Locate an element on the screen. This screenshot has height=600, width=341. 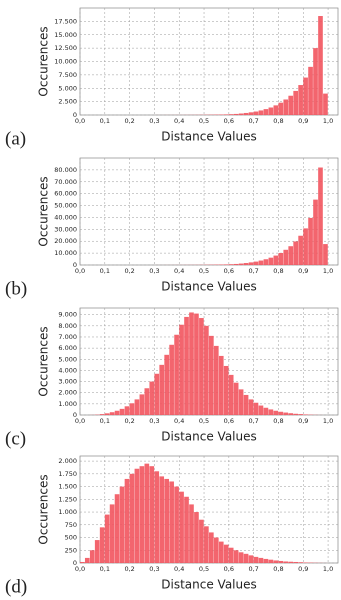
y-tick-label: 17.500 is located at coordinates (65, 21).